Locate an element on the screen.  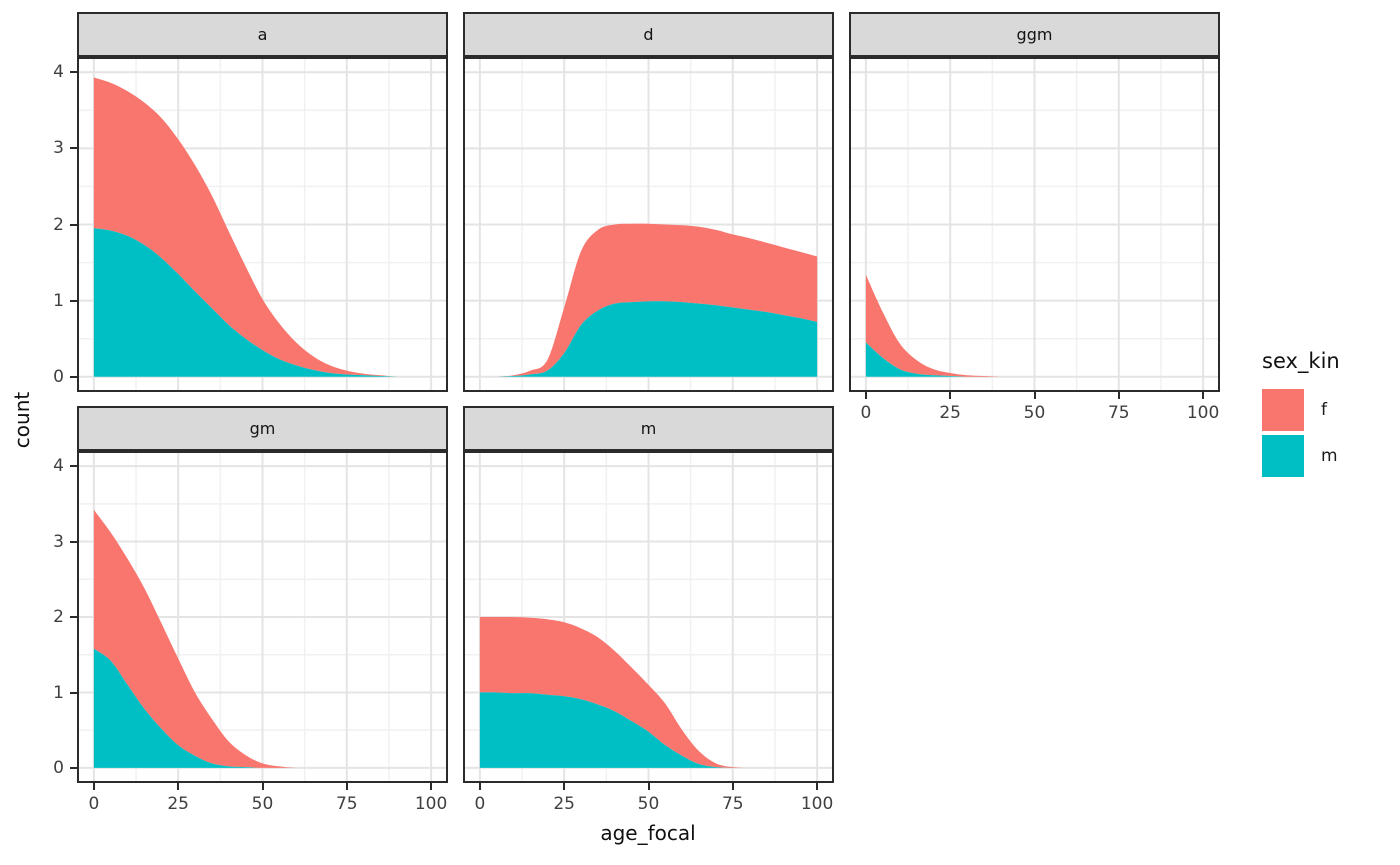
facet-panel-gm is located at coordinates (262, 617).